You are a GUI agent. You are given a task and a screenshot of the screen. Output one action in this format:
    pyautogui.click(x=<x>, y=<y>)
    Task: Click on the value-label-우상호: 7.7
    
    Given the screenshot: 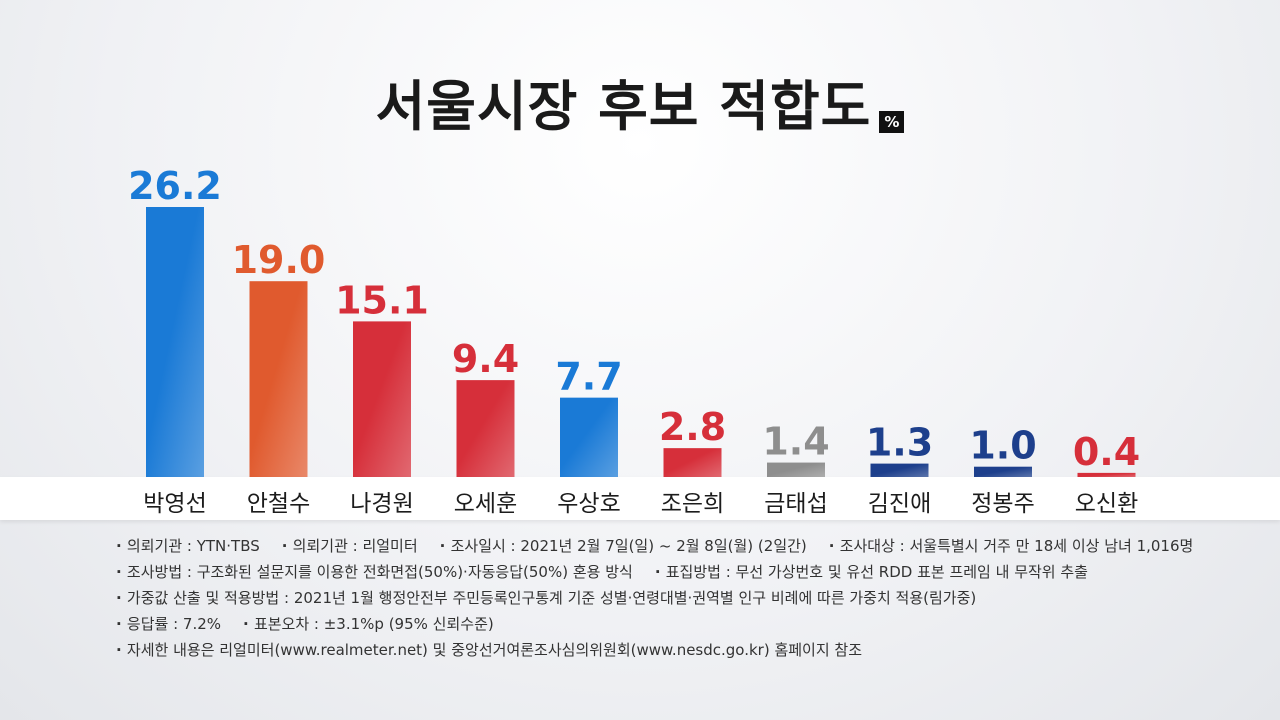 What is the action you would take?
    pyautogui.click(x=588, y=377)
    